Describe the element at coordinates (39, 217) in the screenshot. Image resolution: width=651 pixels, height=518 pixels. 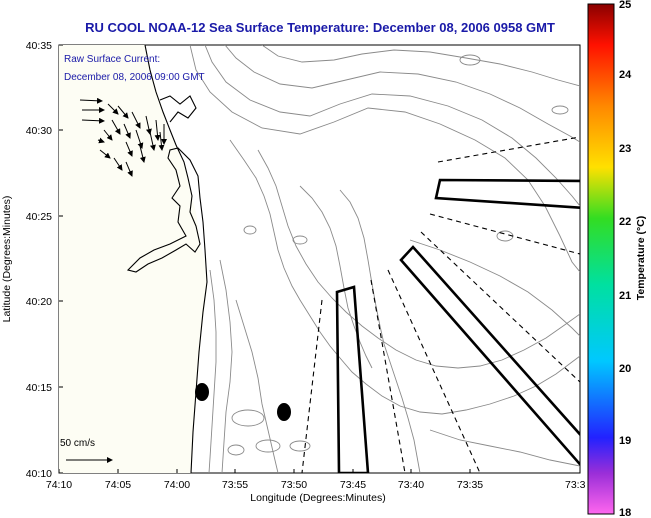
I see `y-tick-label: 40:25` at that location.